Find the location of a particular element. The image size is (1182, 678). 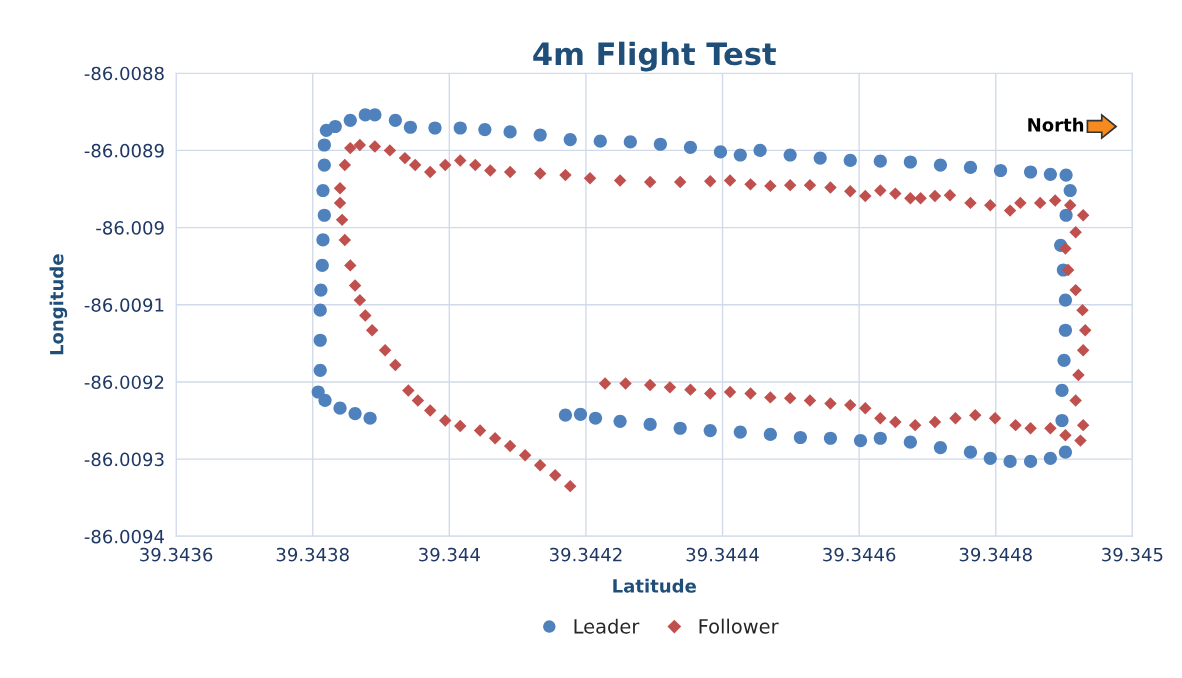

y-tick-label: -86.0088 is located at coordinates (124, 73).